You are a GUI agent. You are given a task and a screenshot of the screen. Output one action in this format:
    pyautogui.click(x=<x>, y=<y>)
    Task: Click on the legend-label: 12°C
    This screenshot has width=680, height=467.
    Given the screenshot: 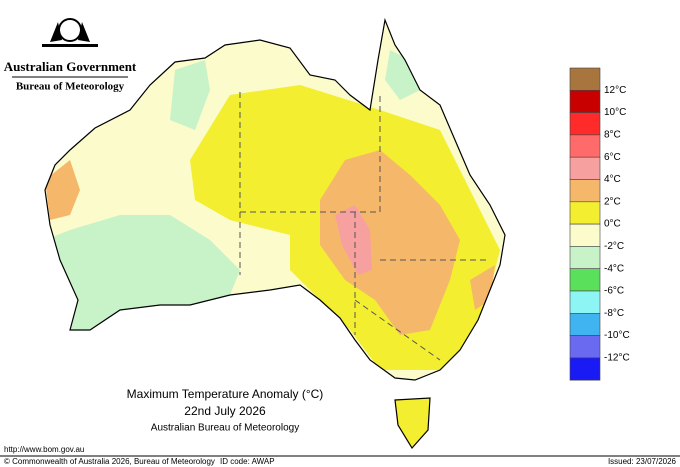 What is the action you would take?
    pyautogui.click(x=615, y=90)
    